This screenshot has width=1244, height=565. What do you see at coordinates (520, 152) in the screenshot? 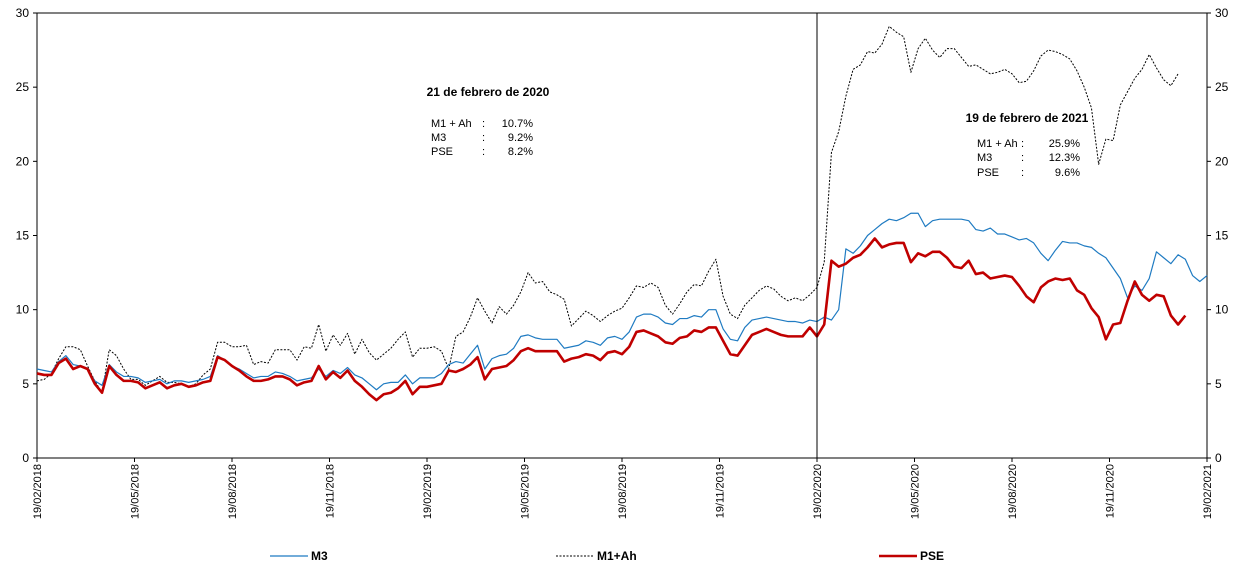
I see `annotation-2020-value-3: 8.2%` at bounding box center [520, 152].